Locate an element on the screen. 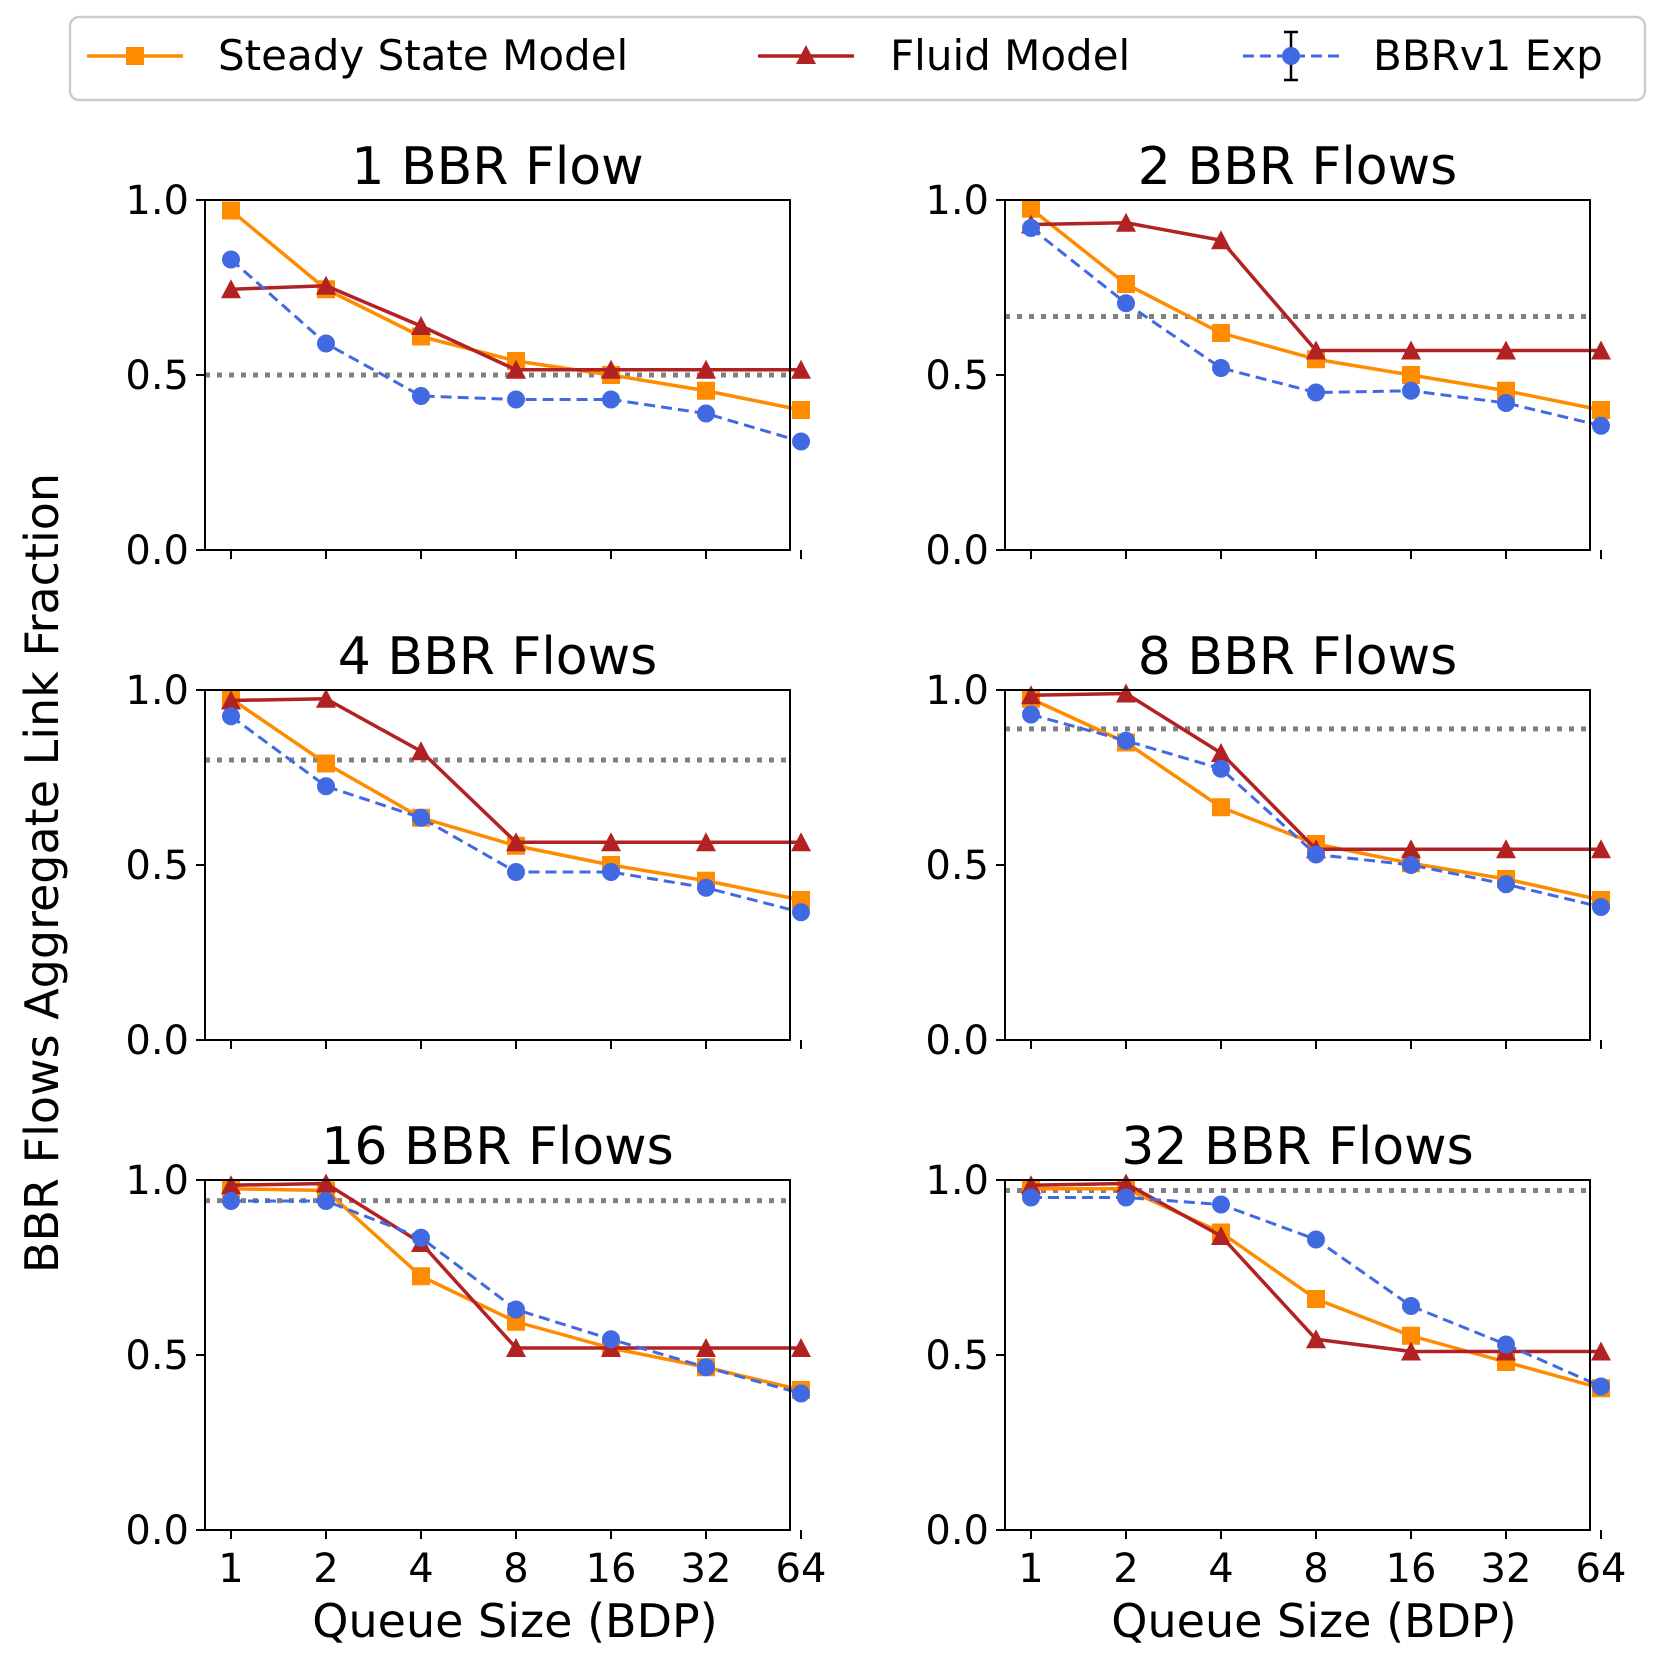 Image resolution: width=1662 pixels, height=1670 pixels. legend-label-fluid: Fluid Model is located at coordinates (1010, 55).